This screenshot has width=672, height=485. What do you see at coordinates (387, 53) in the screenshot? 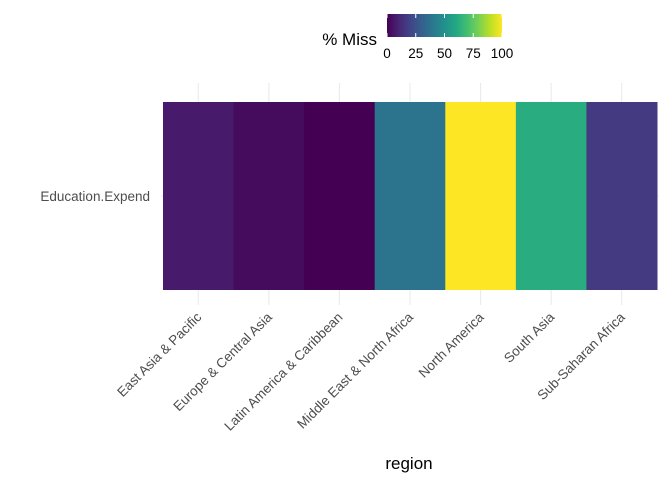
I see `legend-tick-label: 0` at bounding box center [387, 53].